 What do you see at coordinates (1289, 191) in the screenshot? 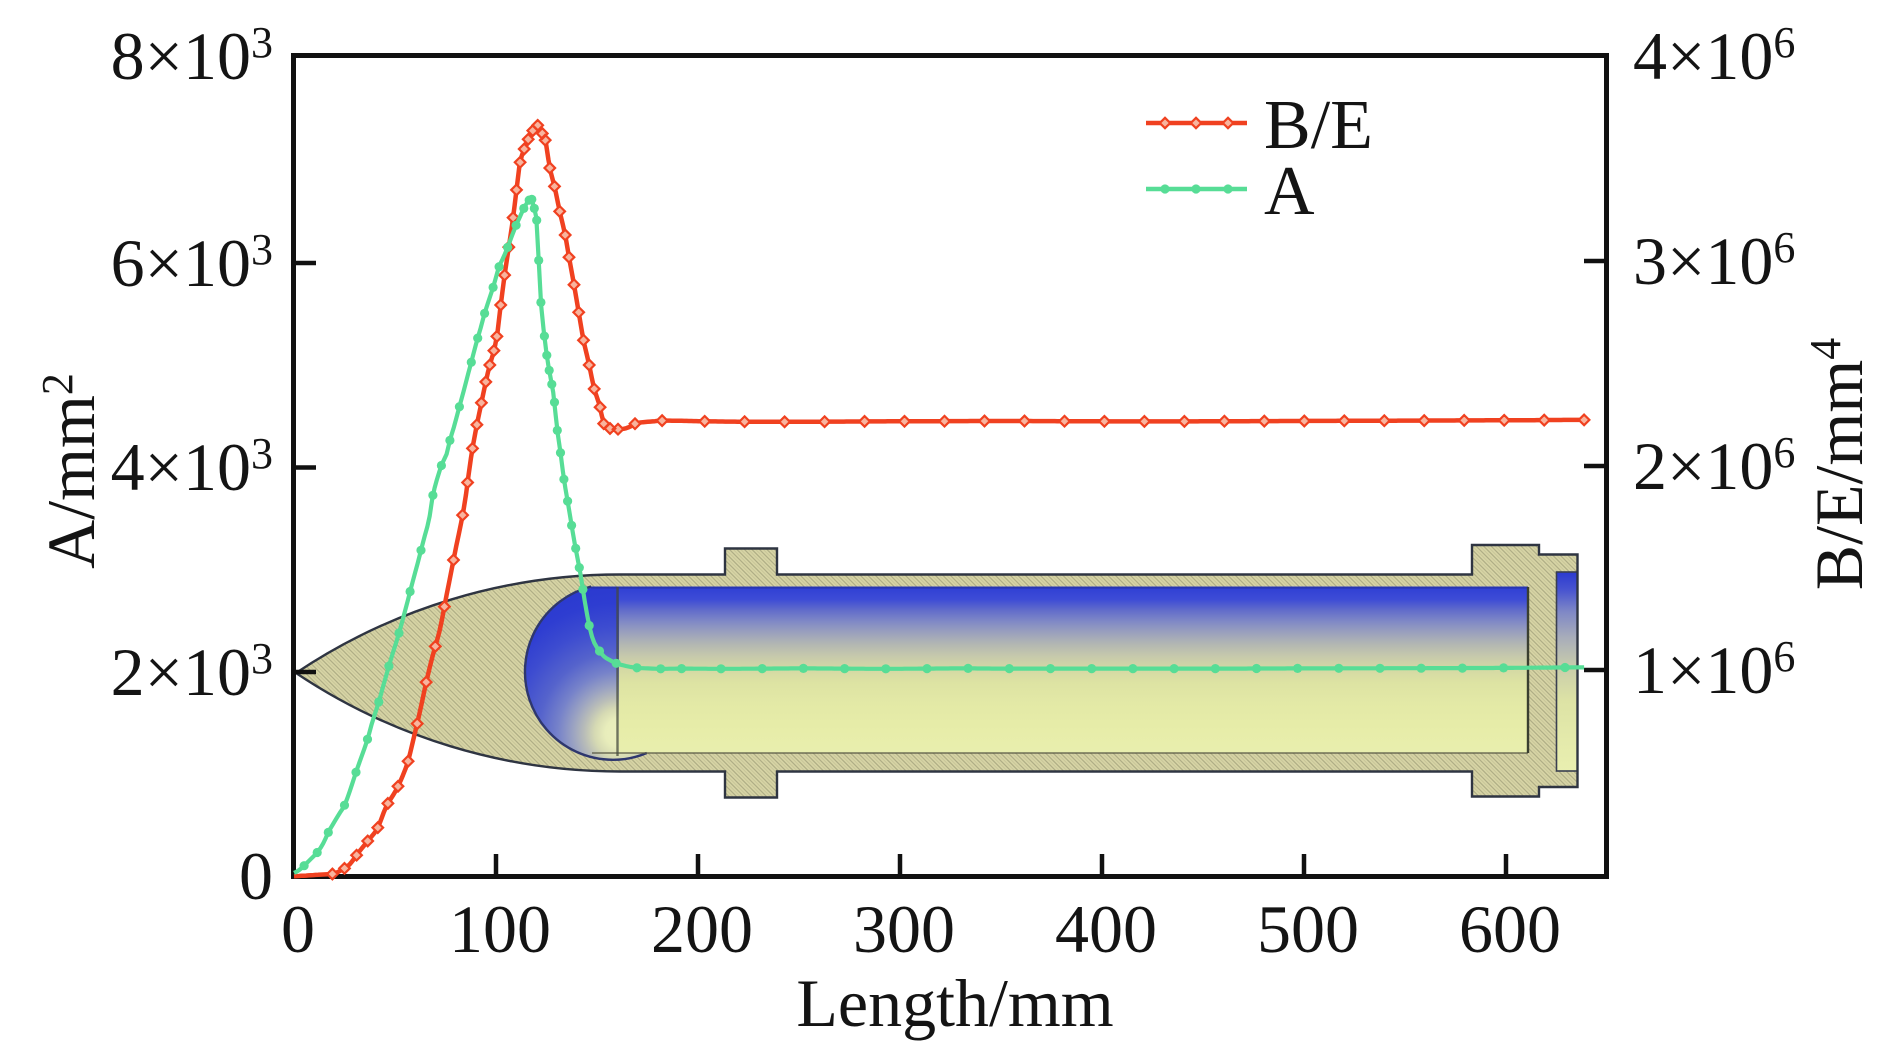
I see `svg-text: A` at bounding box center [1289, 191].